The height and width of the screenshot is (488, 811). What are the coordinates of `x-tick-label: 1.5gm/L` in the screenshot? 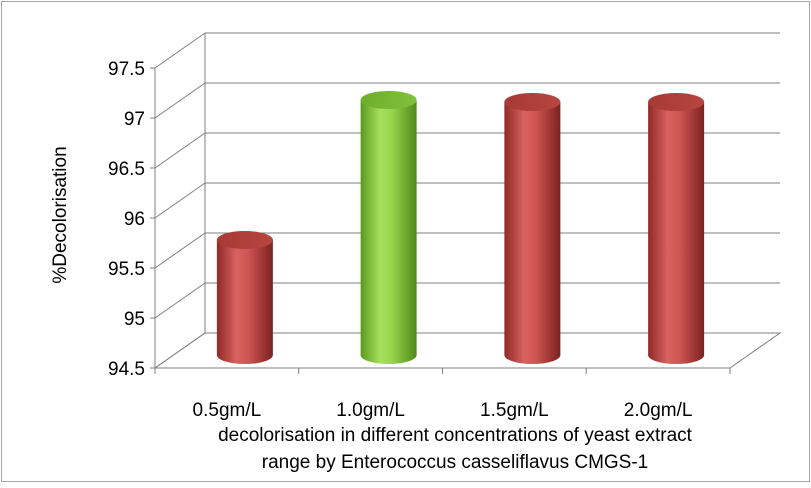 It's located at (514, 410).